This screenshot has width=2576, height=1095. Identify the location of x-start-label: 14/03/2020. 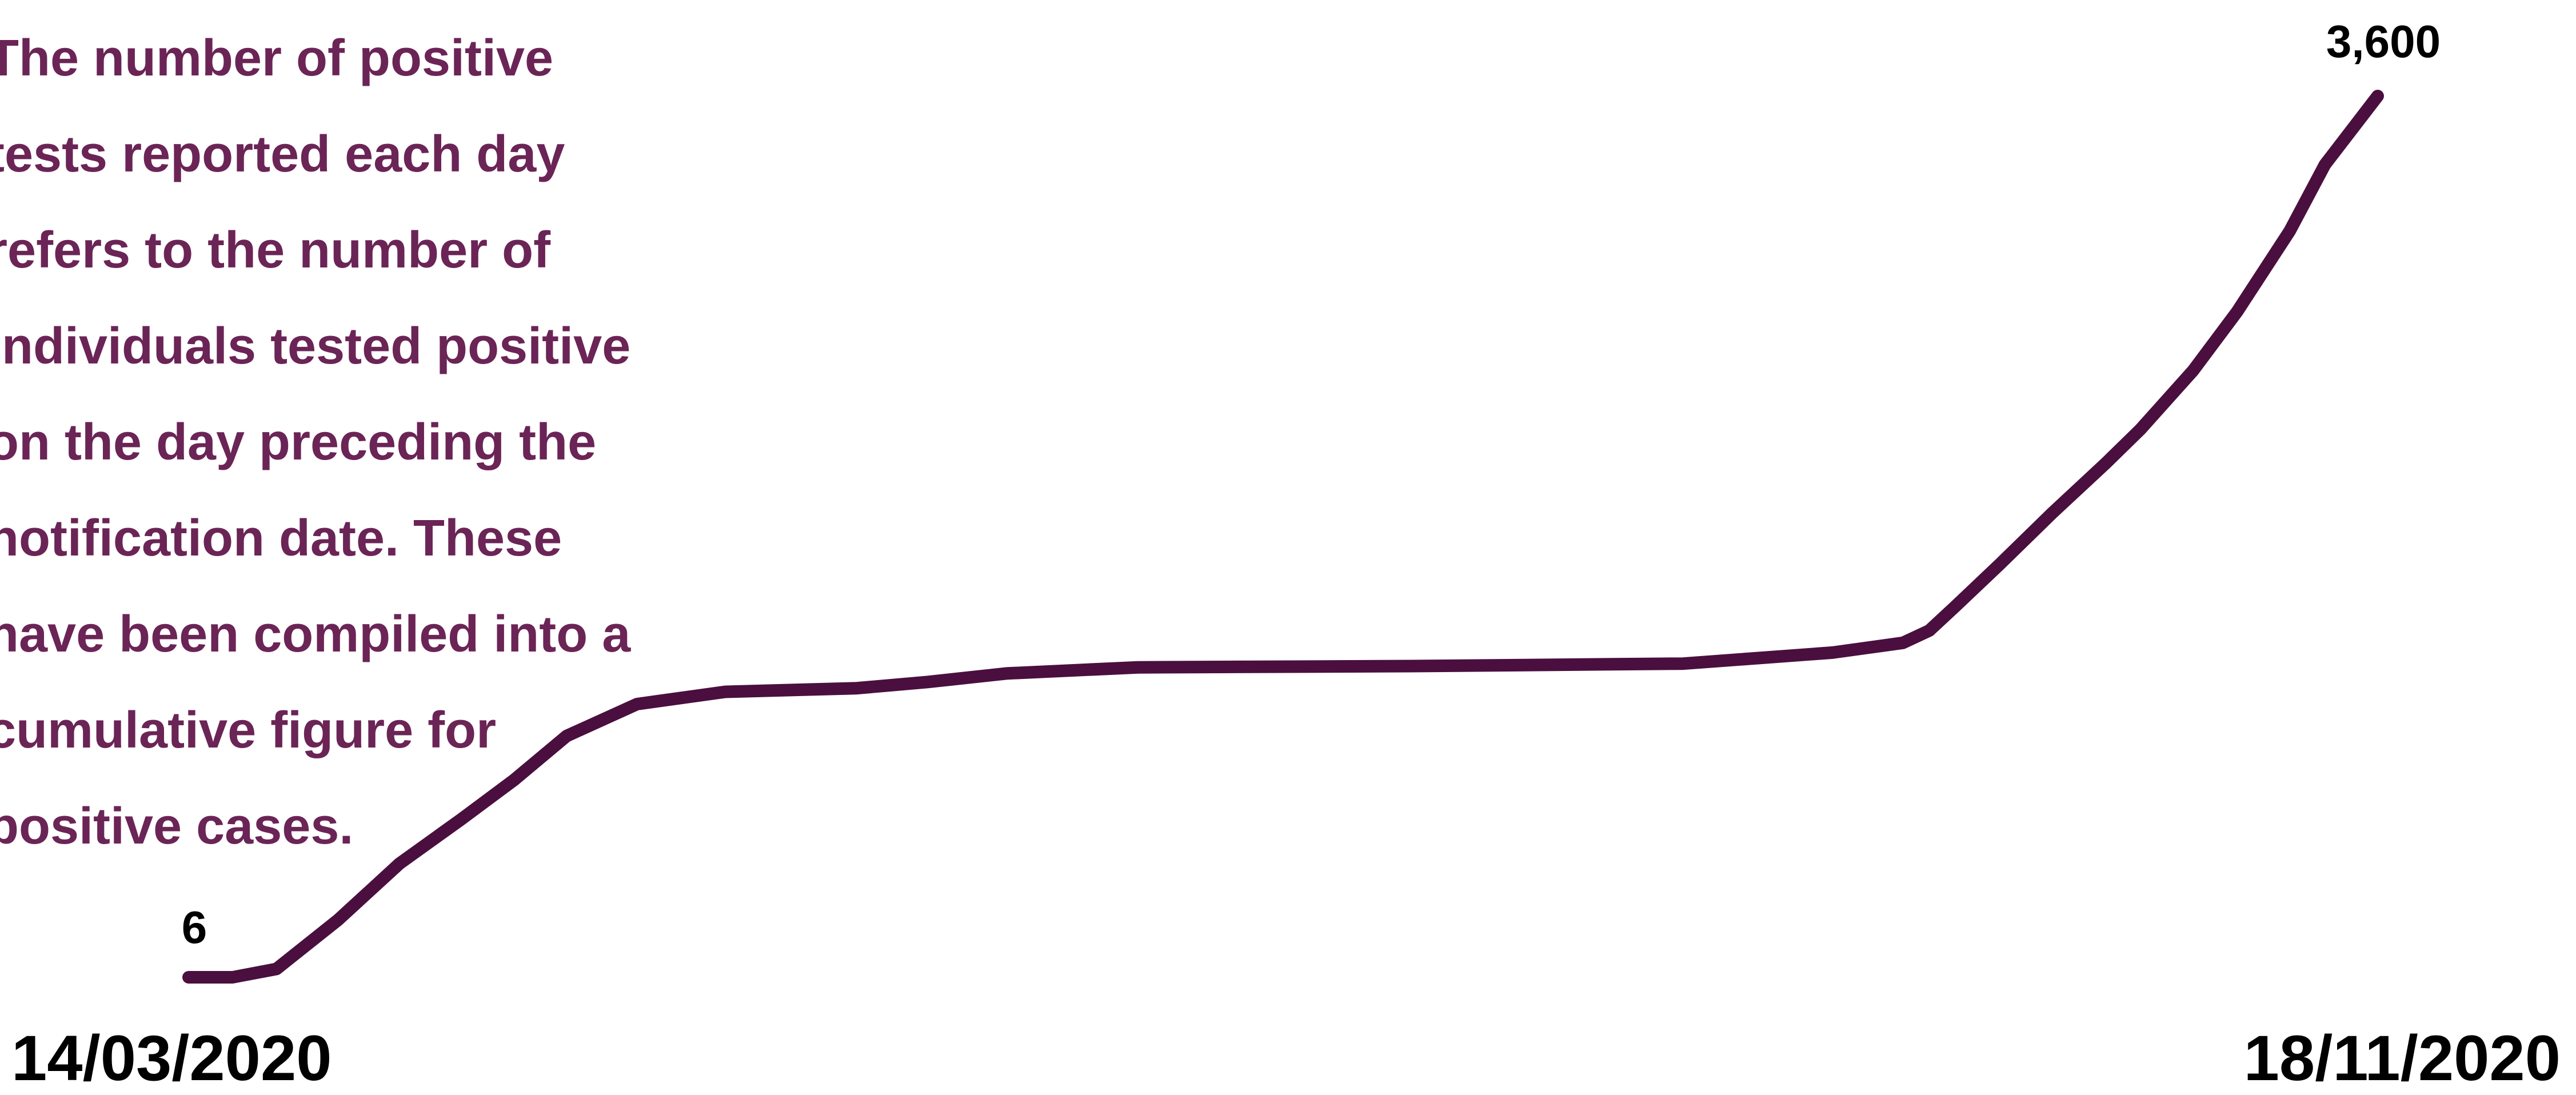
(171, 1057).